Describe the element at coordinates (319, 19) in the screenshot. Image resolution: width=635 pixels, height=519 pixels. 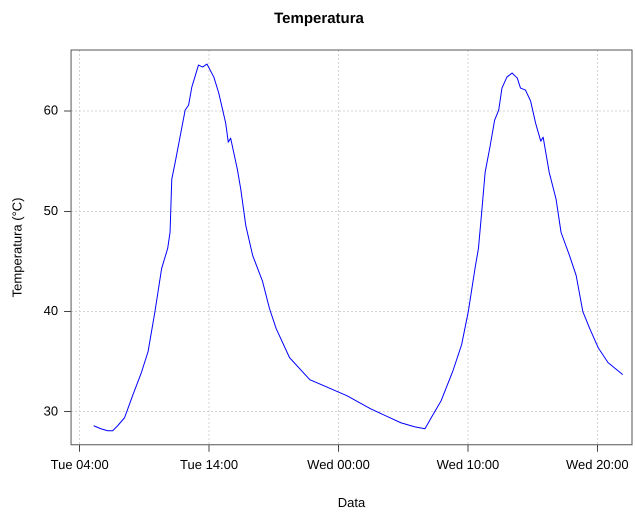
I see `chart-title: Temperatura` at that location.